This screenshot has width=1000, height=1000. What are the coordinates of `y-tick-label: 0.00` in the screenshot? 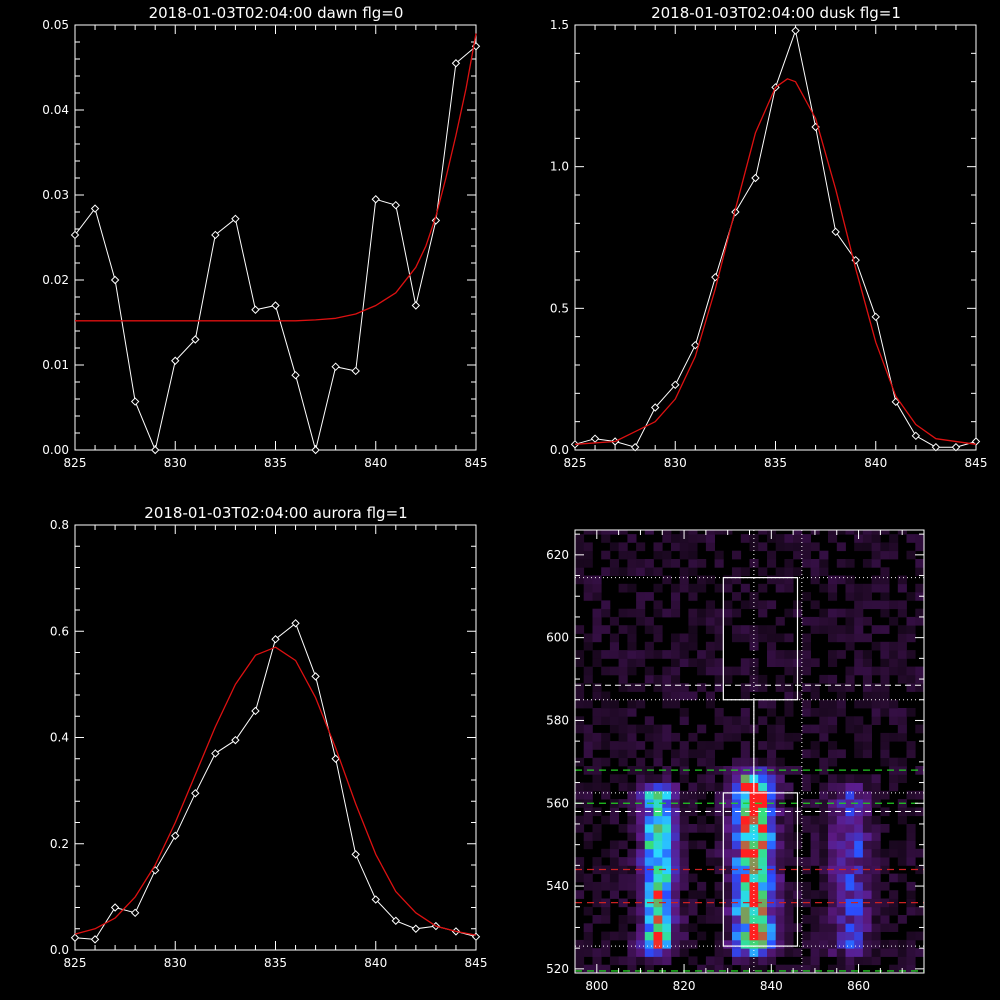 It's located at (55, 450).